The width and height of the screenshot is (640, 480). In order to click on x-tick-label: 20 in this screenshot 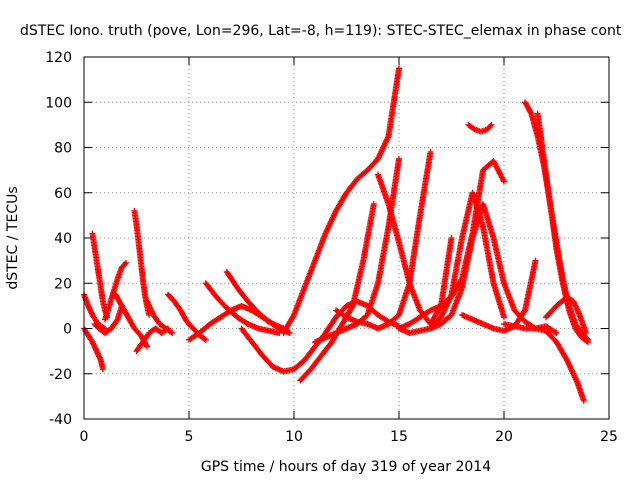, I will do `click(504, 437)`.